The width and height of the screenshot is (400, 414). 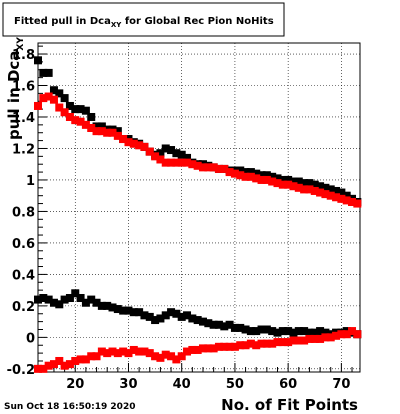 I want to click on chart-title-suffix: for Global Rec Pion NoHits, so click(x=197, y=21).